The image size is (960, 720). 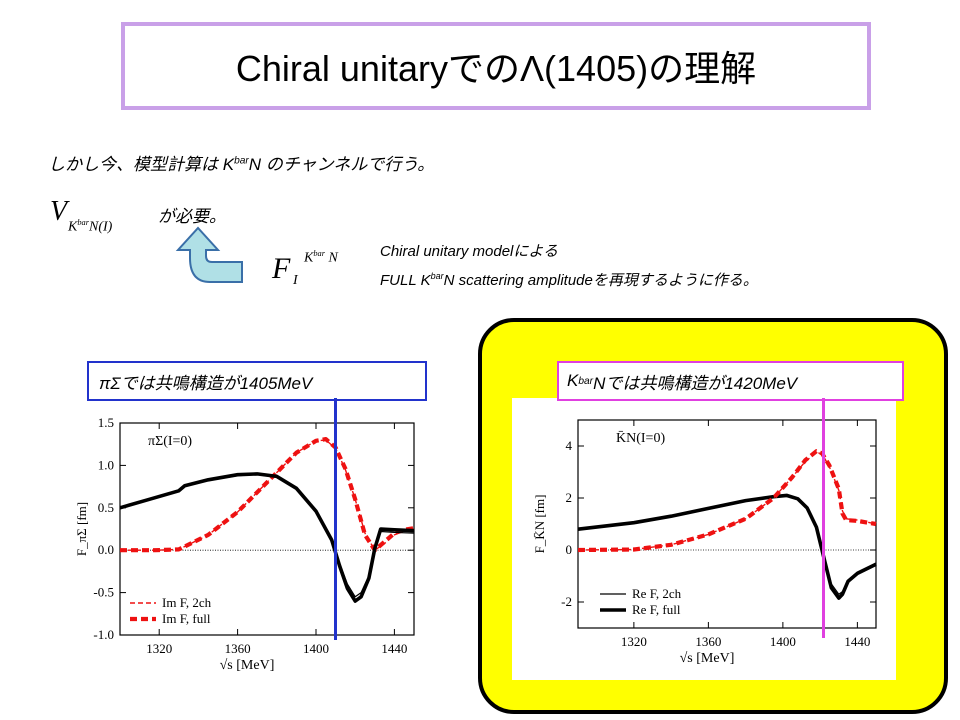 I want to click on left-panel-label: πΣ(I=0), so click(x=170, y=441).